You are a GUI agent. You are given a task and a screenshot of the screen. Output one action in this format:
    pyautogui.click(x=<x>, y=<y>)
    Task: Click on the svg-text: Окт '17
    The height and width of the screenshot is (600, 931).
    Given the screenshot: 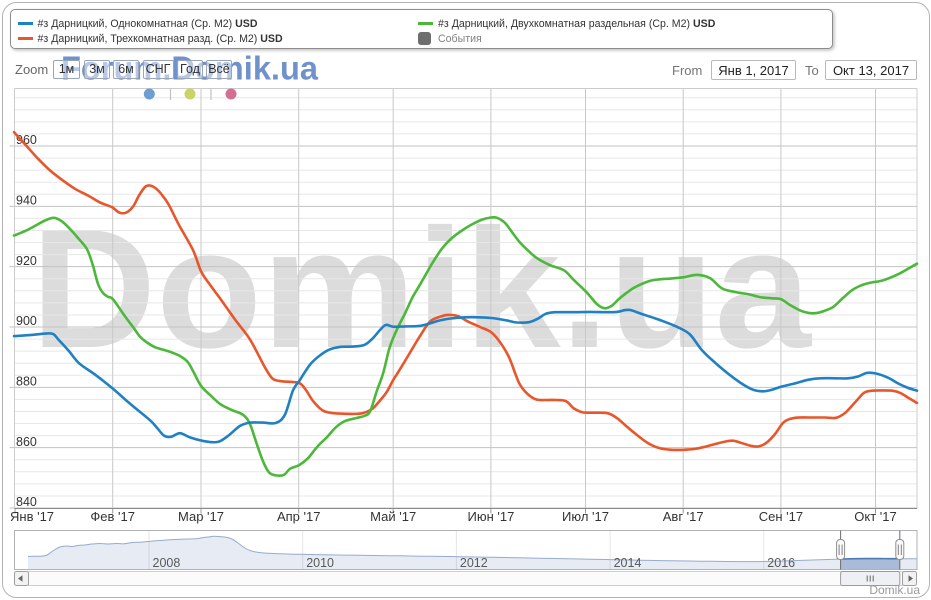 What is the action you would take?
    pyautogui.click(x=875, y=516)
    